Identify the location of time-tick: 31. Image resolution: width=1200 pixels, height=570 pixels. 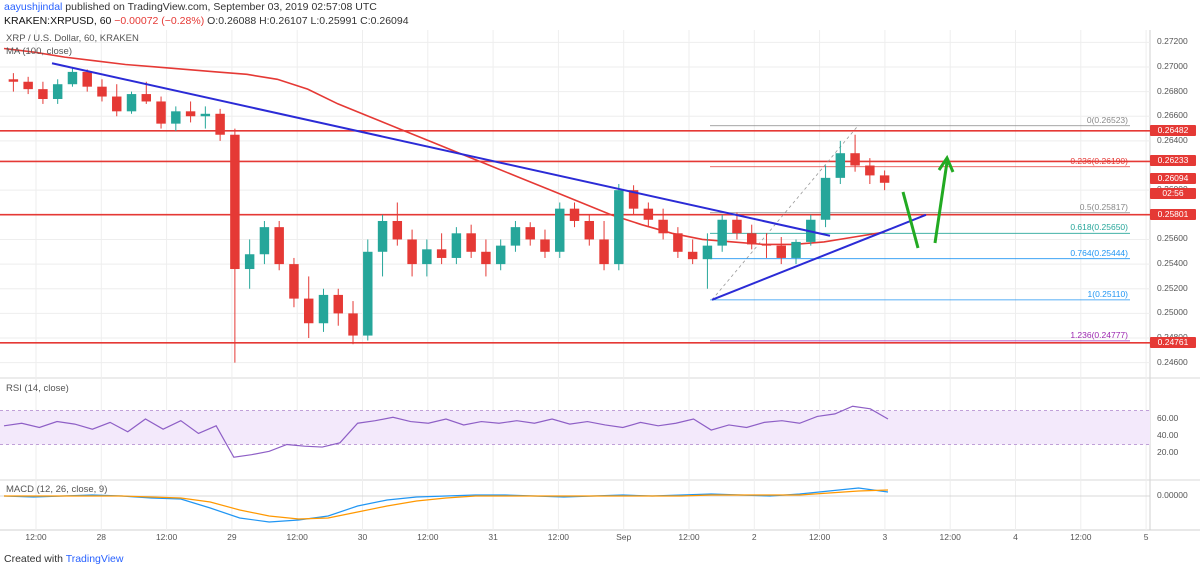
(493, 537).